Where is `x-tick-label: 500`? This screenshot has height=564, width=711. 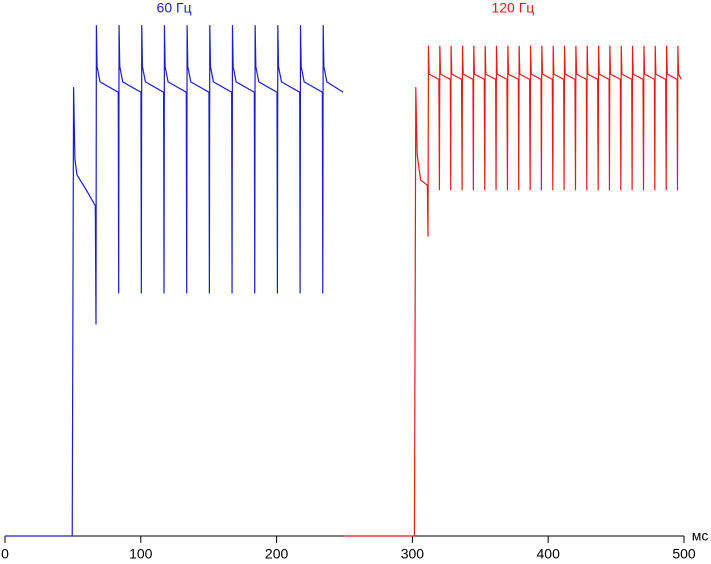 x-tick-label: 500 is located at coordinates (684, 554).